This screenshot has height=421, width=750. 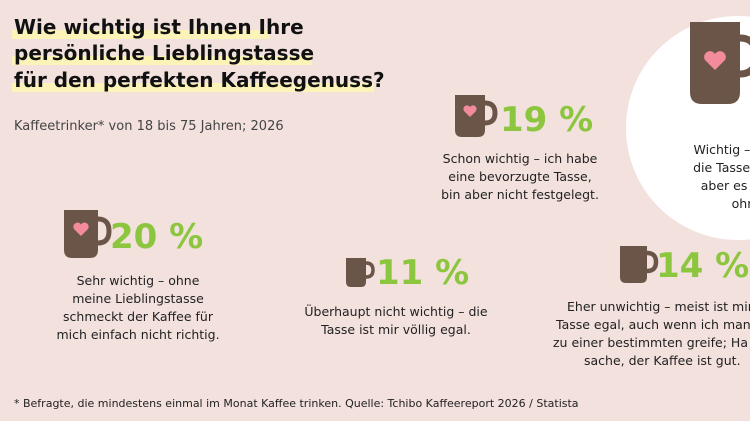 I want to click on item-text: meine Lieblingstasse, so click(x=138, y=298).